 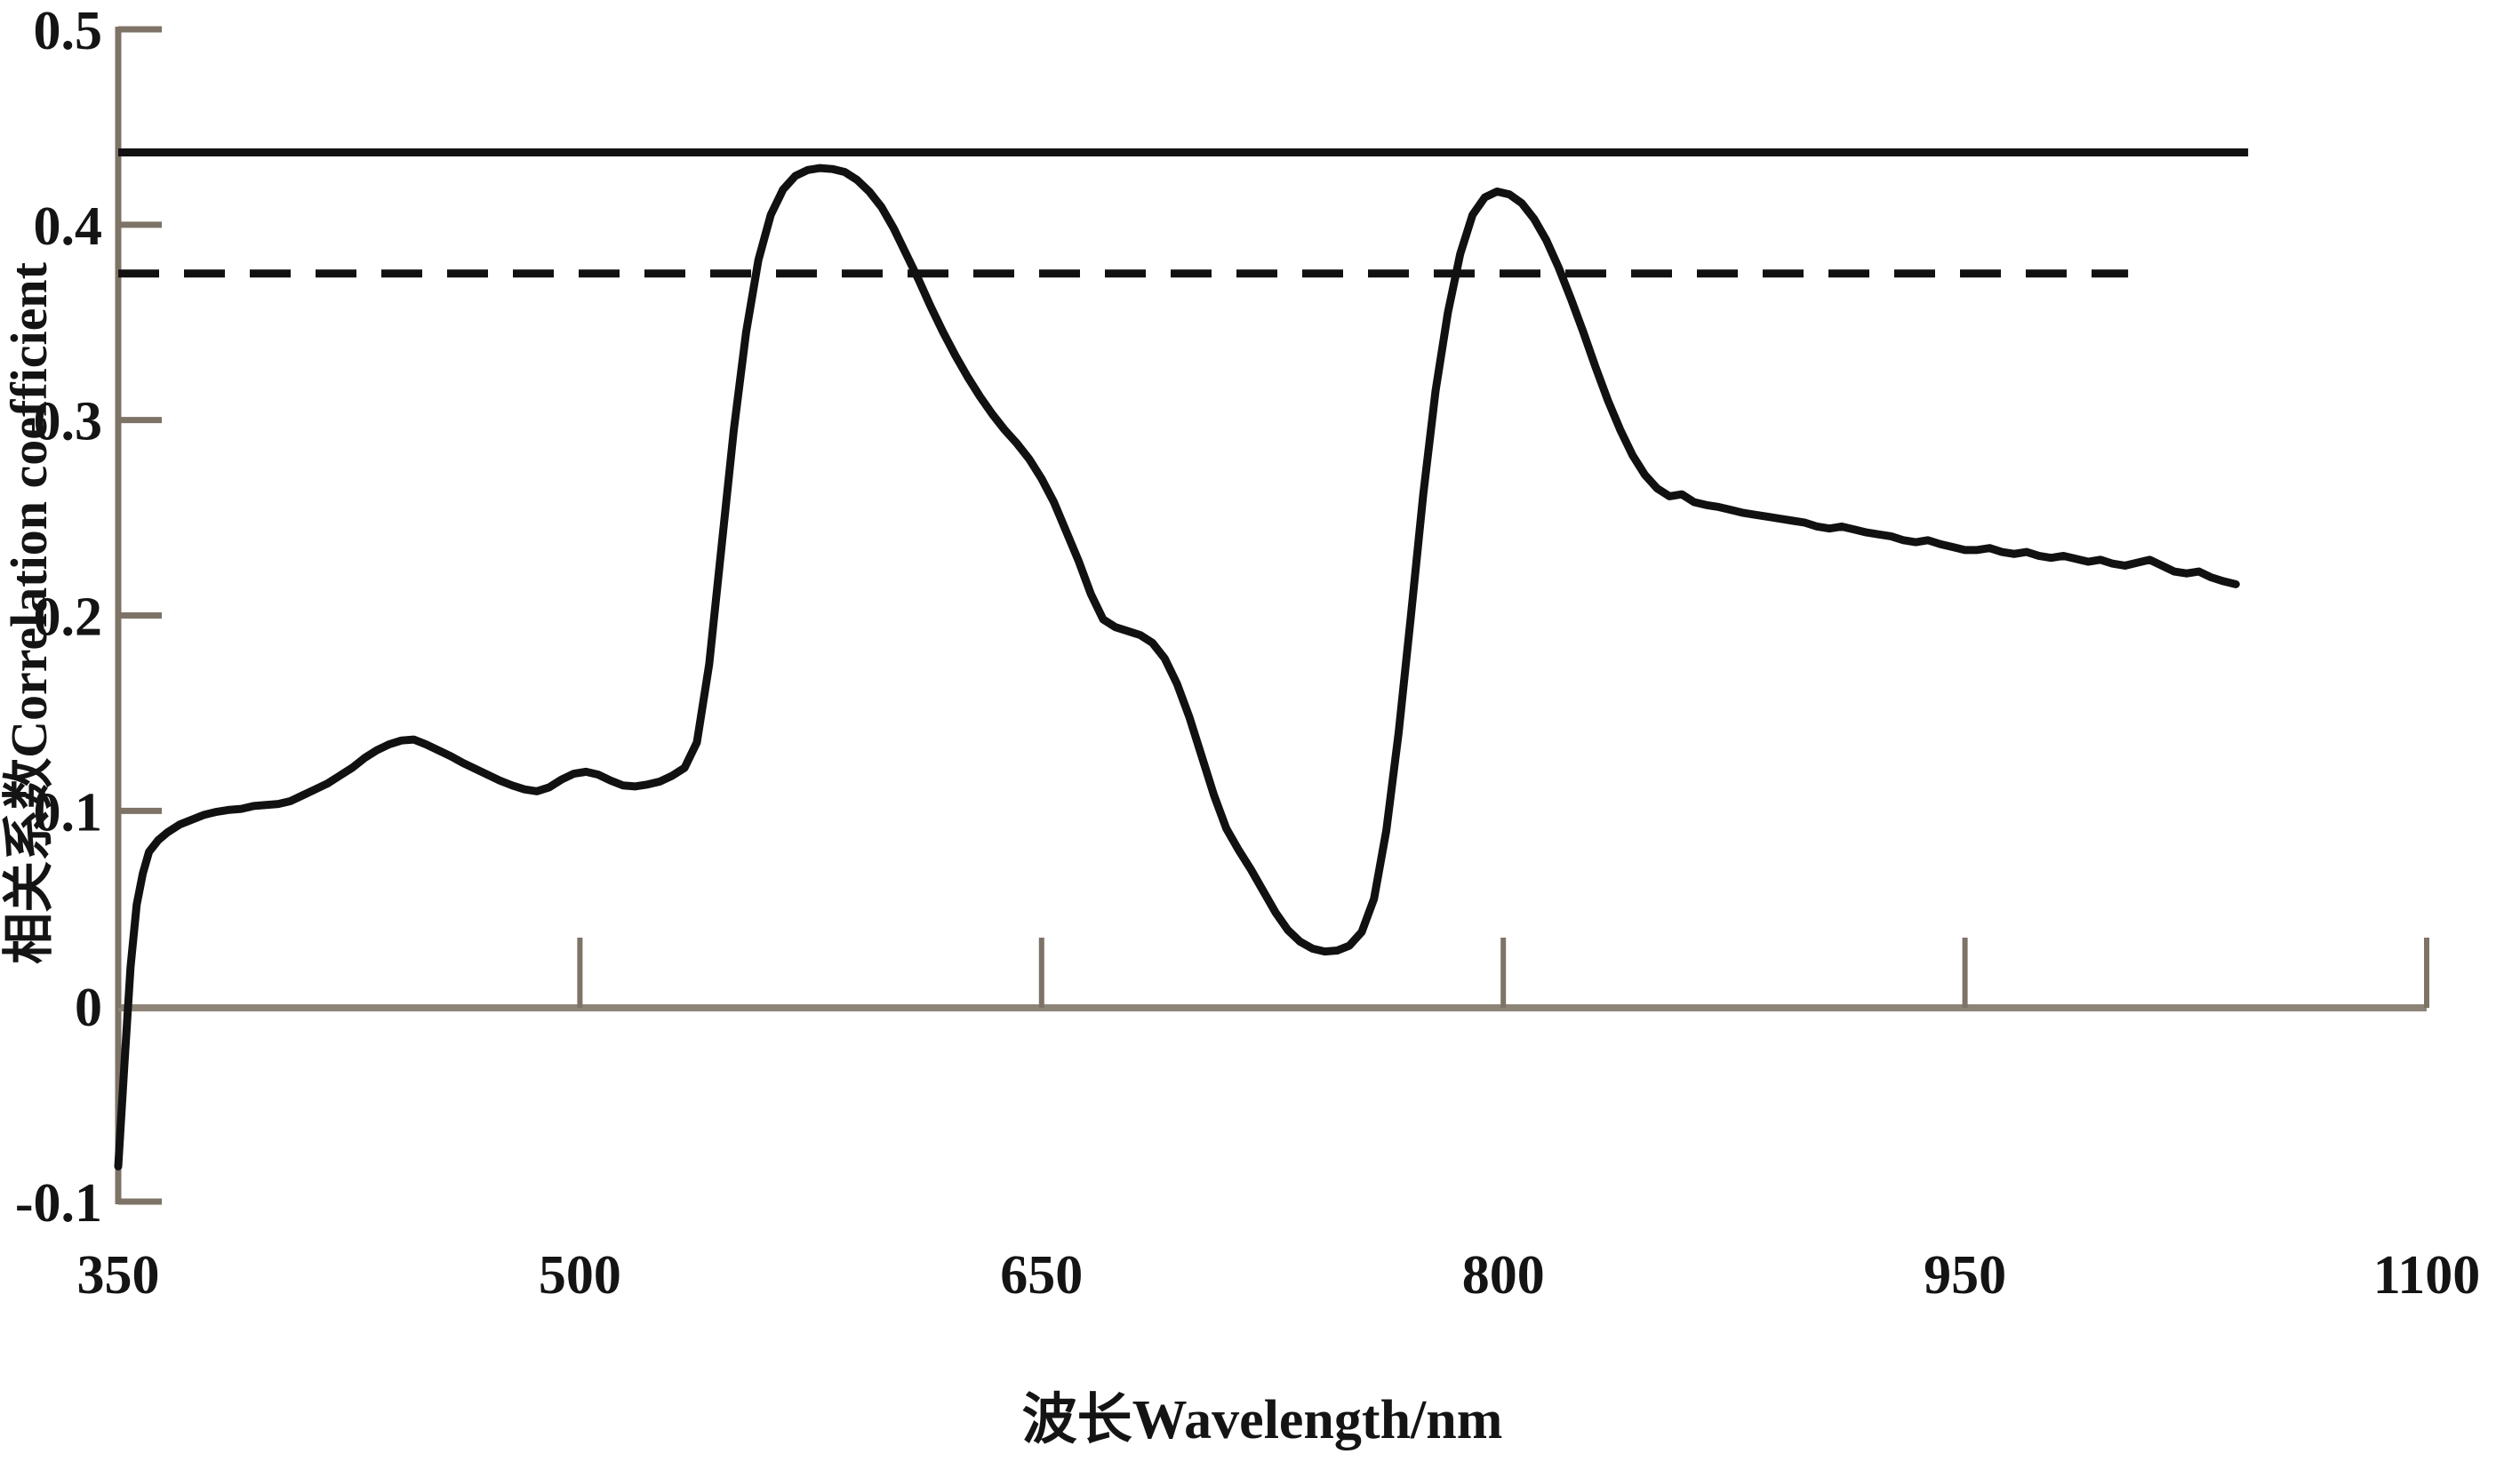 I want to click on y-tick-label: 0, so click(x=88, y=1008).